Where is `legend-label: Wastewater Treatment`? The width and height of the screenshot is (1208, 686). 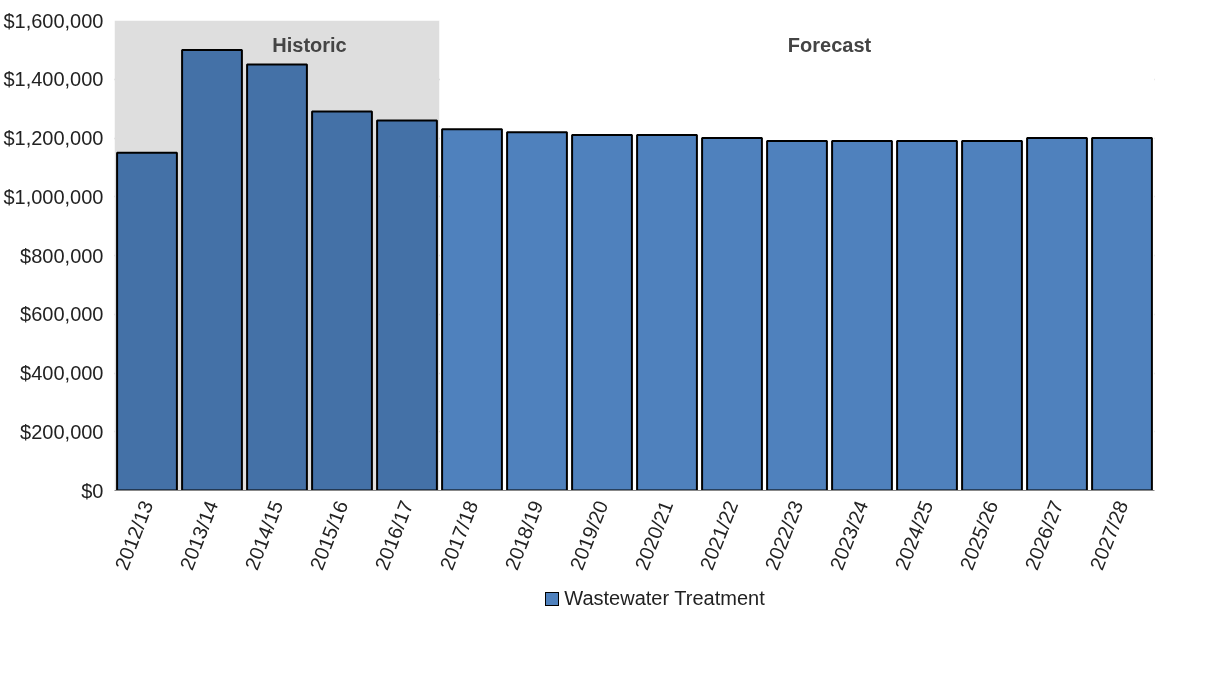 legend-label: Wastewater Treatment is located at coordinates (664, 598).